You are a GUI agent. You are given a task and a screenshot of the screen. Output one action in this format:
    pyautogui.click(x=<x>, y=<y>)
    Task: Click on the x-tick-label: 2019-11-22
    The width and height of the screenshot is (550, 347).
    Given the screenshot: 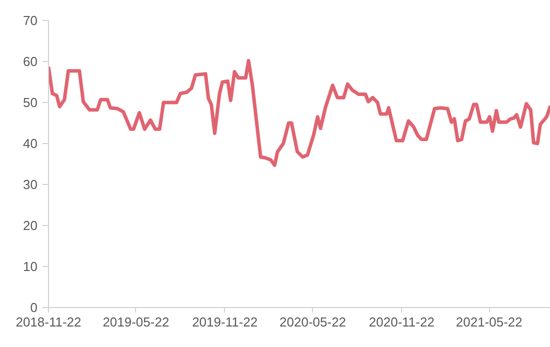 What is the action you would take?
    pyautogui.click(x=225, y=322)
    